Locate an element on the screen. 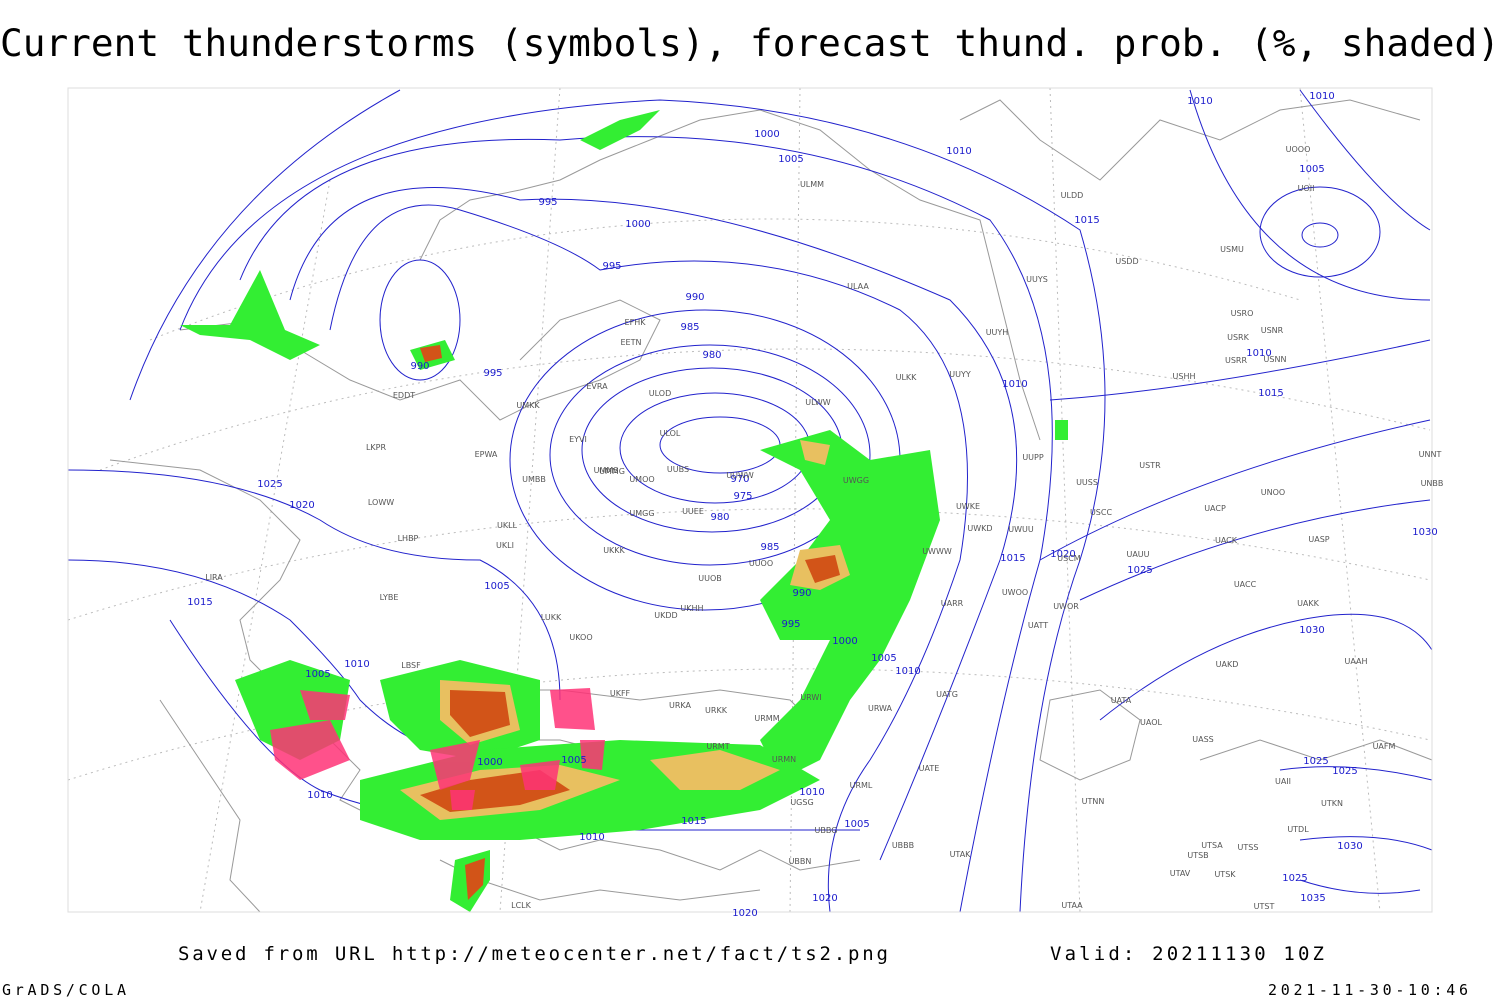  station-label: LHBP is located at coordinates (408, 538).